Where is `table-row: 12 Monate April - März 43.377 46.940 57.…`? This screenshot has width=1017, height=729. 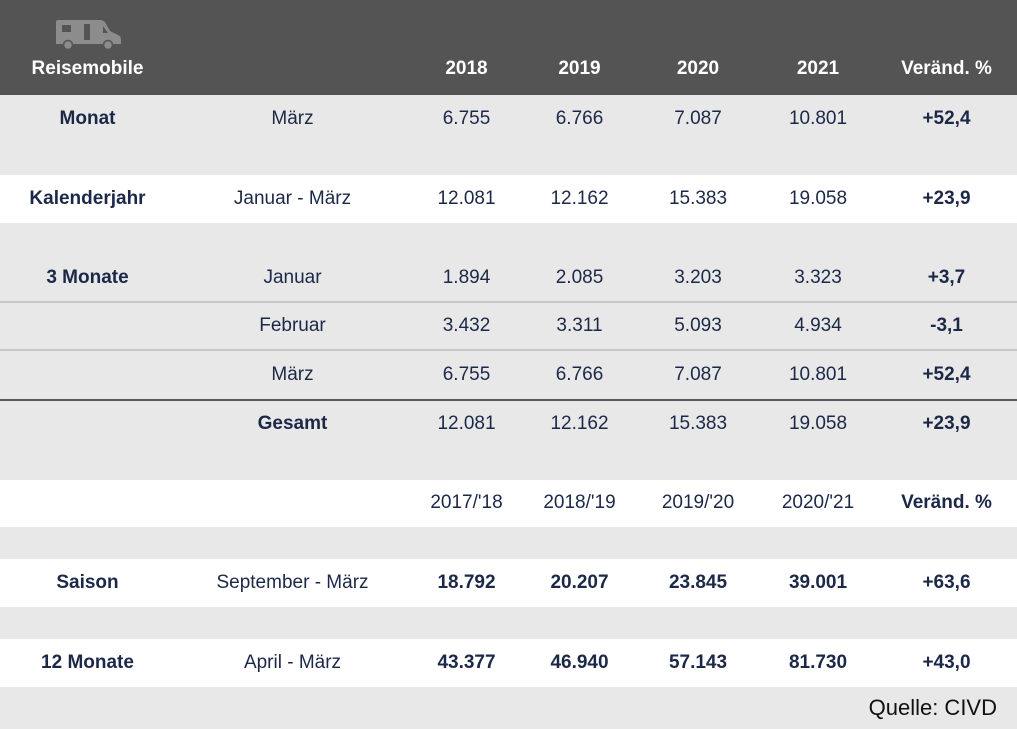
table-row: 12 Monate April - März 43.377 46.940 57.… is located at coordinates (508, 663).